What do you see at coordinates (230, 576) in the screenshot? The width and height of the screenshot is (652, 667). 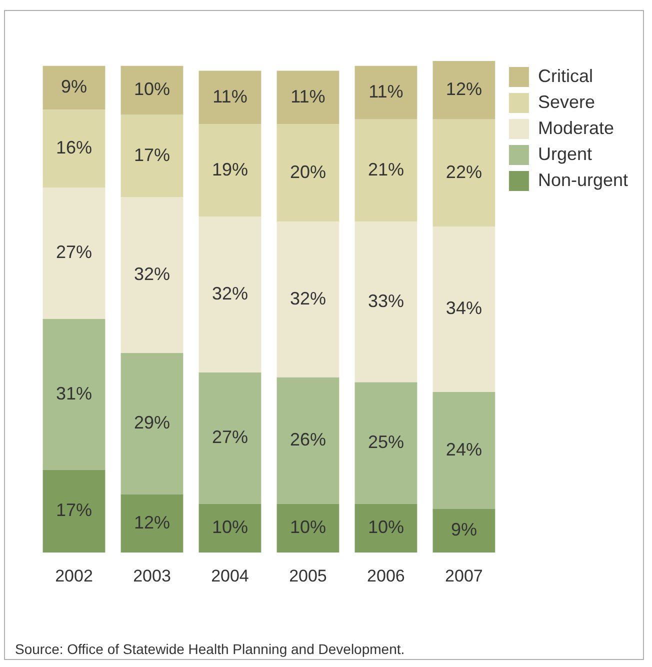 I see `x-tick-label: 2004` at bounding box center [230, 576].